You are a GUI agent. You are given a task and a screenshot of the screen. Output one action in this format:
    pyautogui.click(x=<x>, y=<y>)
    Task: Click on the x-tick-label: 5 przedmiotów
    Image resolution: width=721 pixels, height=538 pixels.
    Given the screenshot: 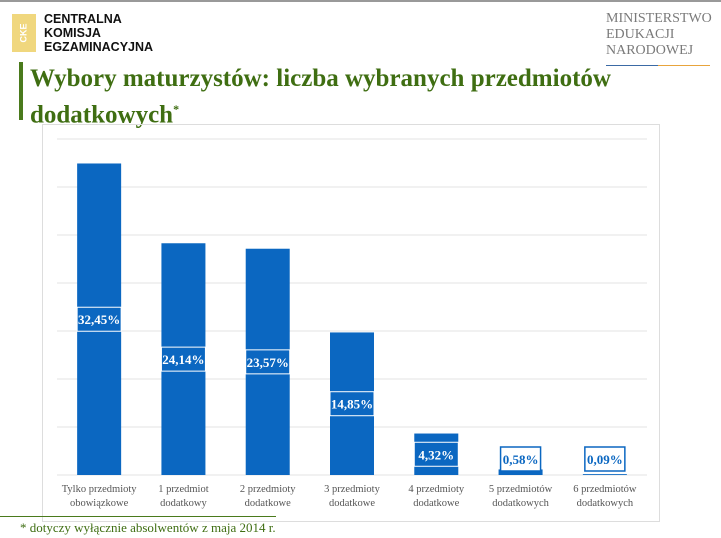 What is the action you would take?
    pyautogui.click(x=521, y=489)
    